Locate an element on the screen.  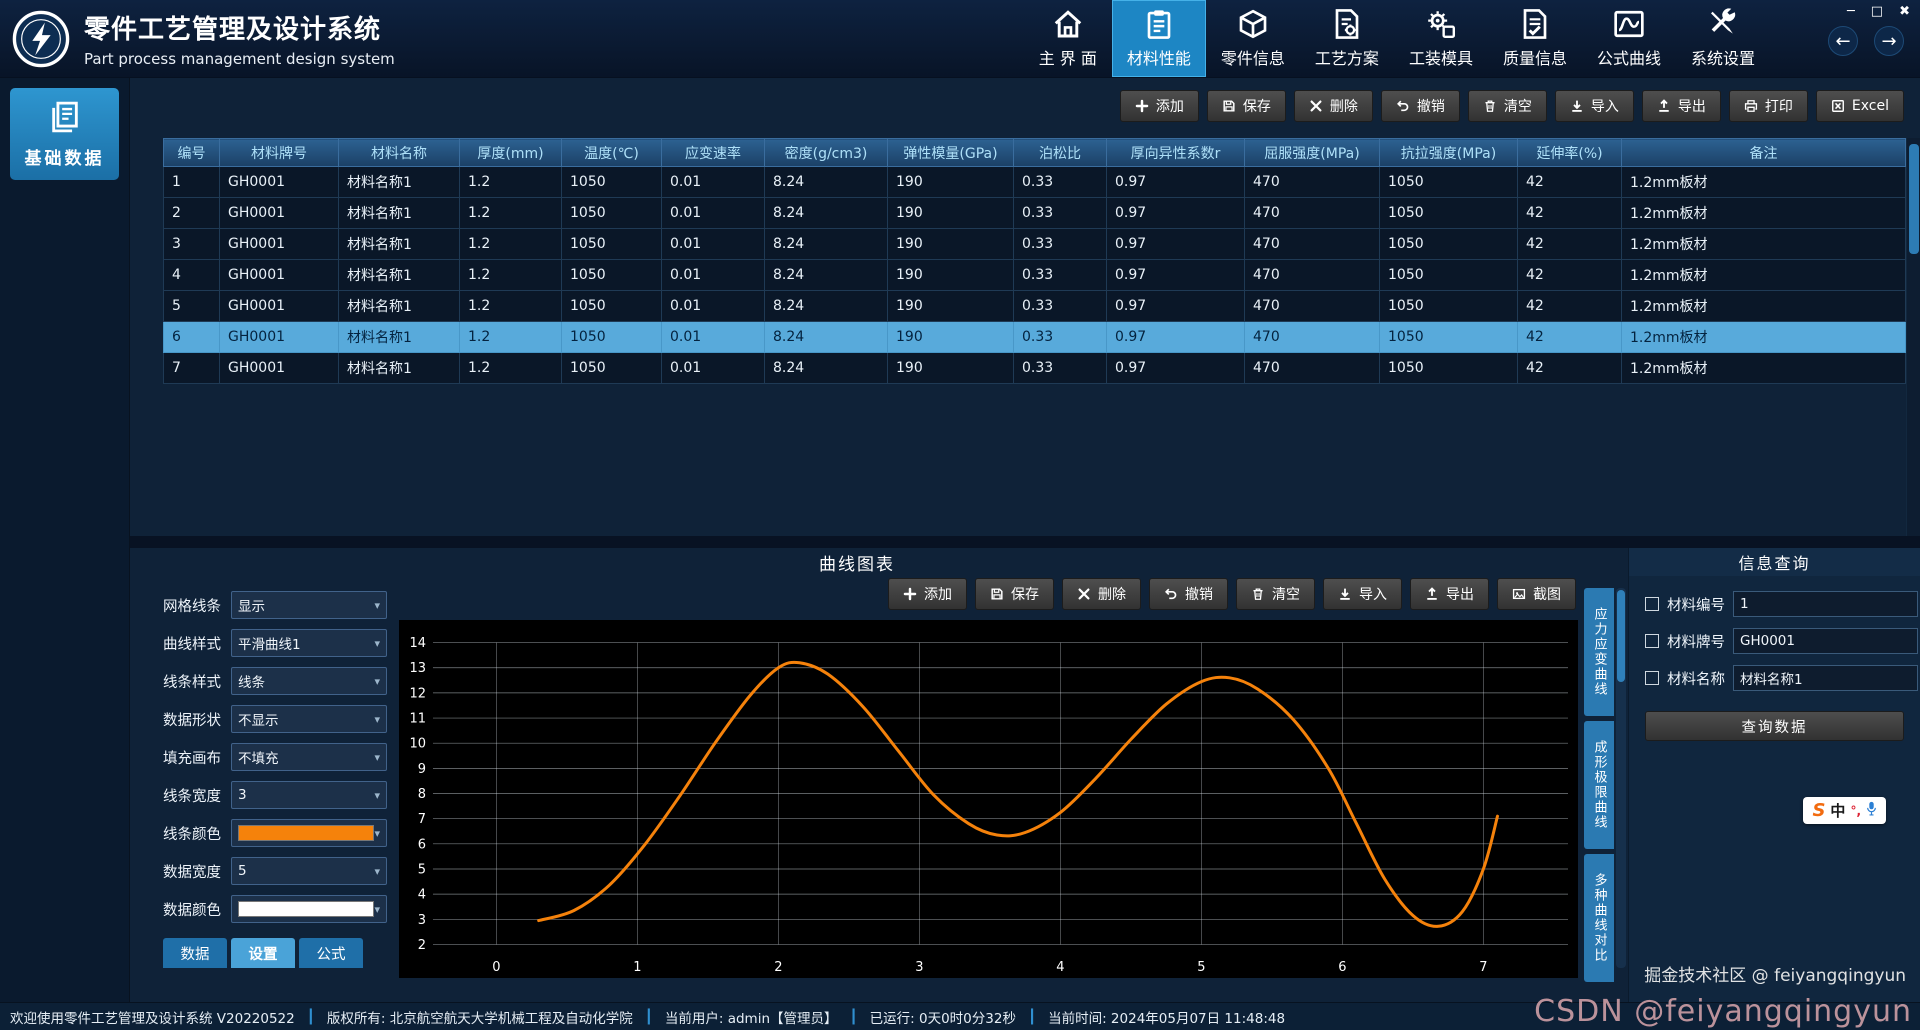
nav-item-curve: 公式曲线 is located at coordinates (1629, 38).